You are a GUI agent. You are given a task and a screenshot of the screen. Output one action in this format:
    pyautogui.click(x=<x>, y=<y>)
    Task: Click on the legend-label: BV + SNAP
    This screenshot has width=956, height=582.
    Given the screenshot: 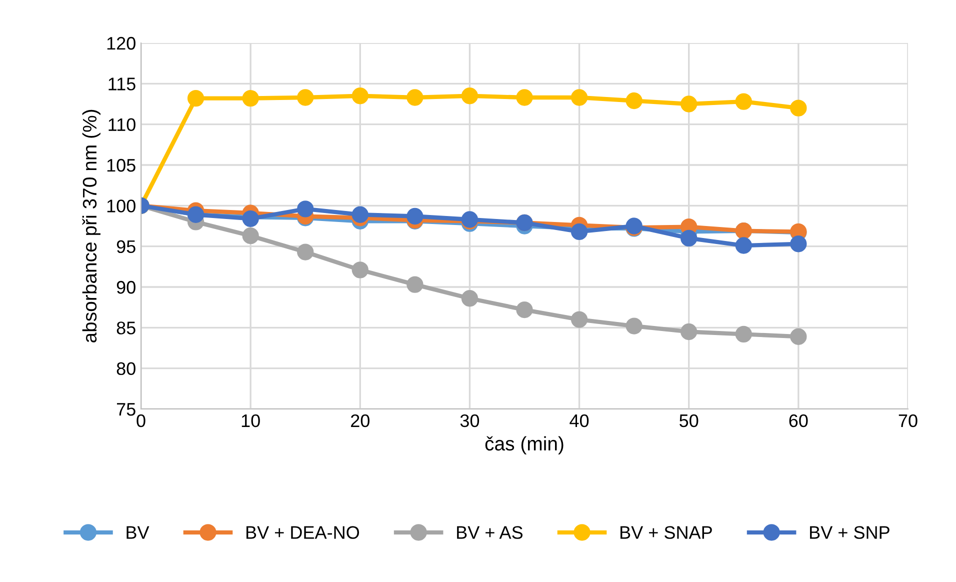 What is the action you would take?
    pyautogui.click(x=666, y=532)
    